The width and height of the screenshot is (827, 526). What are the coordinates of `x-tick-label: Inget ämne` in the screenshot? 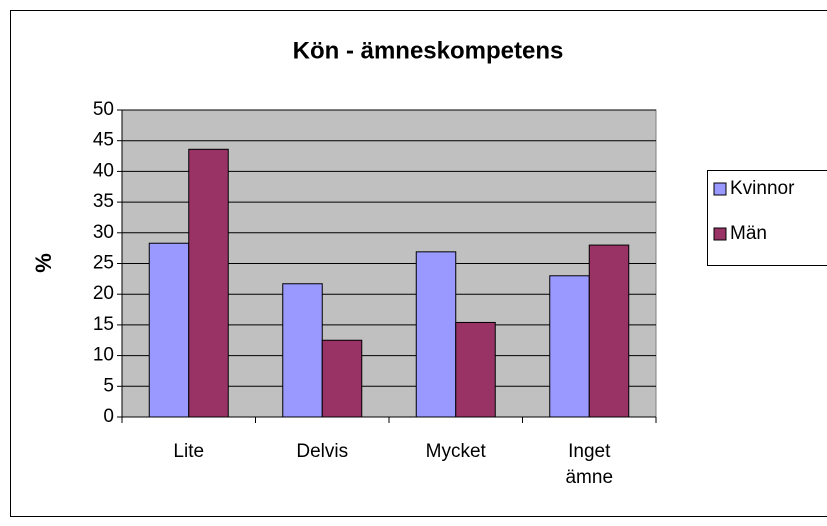 It's located at (589, 464).